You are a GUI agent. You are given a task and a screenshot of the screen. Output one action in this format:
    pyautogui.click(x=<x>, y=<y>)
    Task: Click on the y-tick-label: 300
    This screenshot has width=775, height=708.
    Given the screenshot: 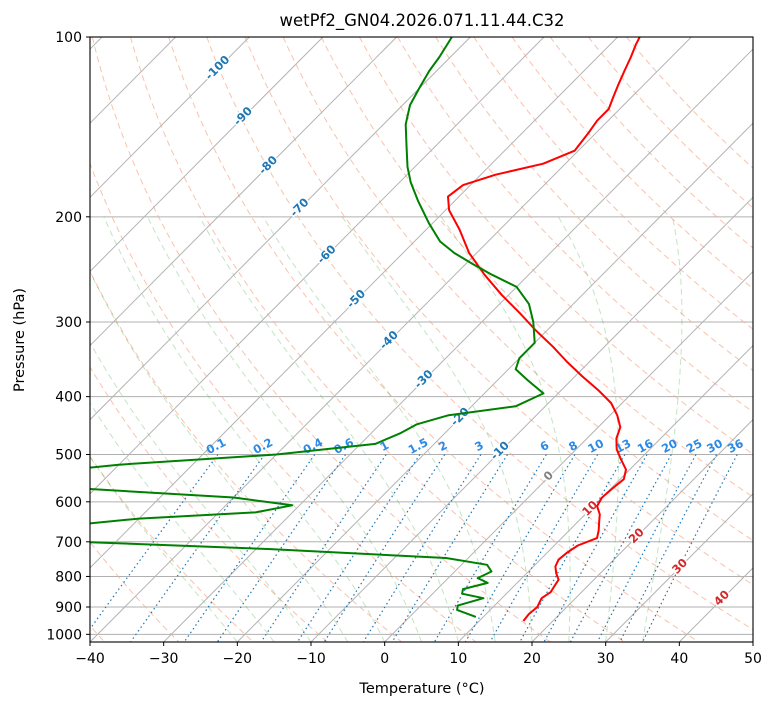 What is the action you would take?
    pyautogui.click(x=68, y=323)
    